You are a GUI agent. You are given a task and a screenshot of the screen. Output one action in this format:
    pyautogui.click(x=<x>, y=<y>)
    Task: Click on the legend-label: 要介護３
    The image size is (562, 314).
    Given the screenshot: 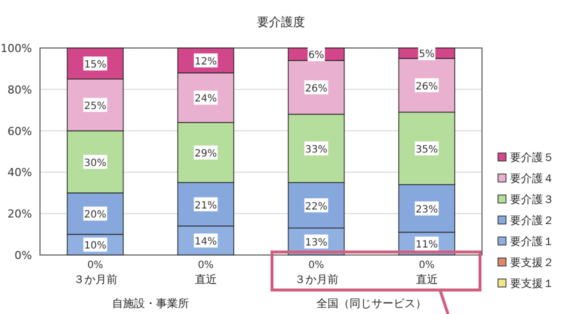 What is the action you would take?
    pyautogui.click(x=532, y=199)
    